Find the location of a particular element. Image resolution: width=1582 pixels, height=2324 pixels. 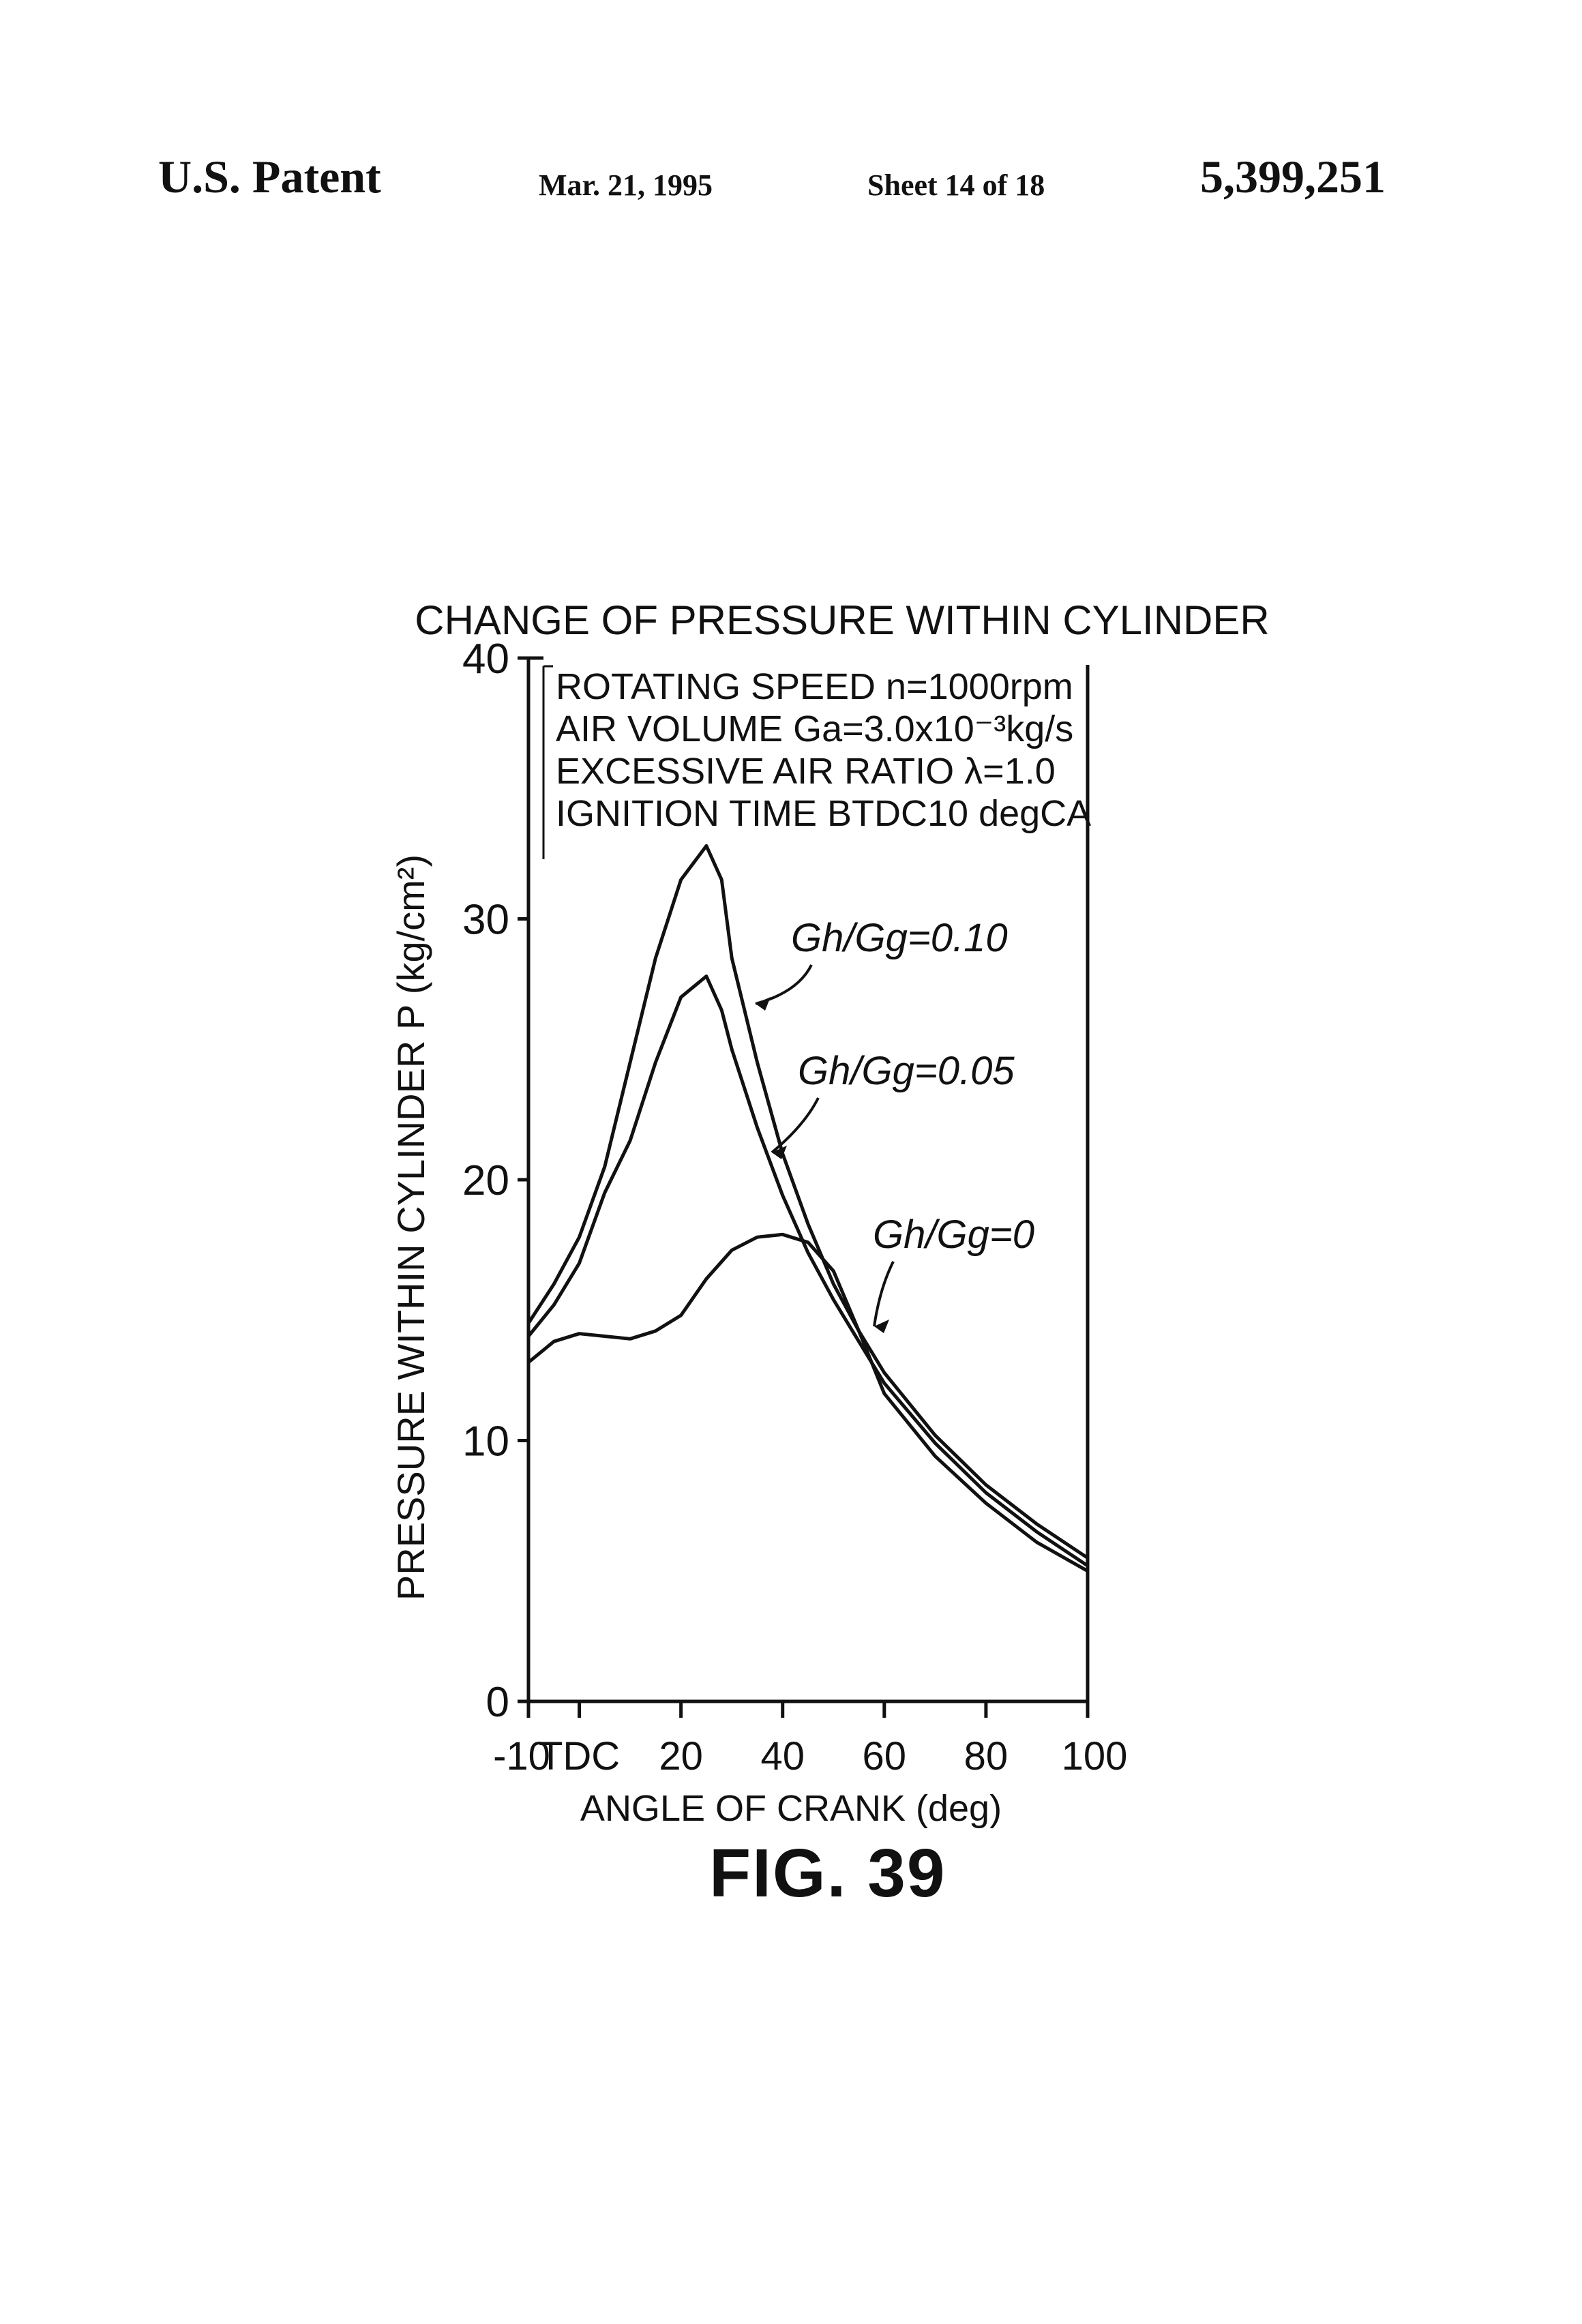

condition-line: AIR VOLUME Ga=3.0x10⁻³kg/s is located at coordinates (814, 729).